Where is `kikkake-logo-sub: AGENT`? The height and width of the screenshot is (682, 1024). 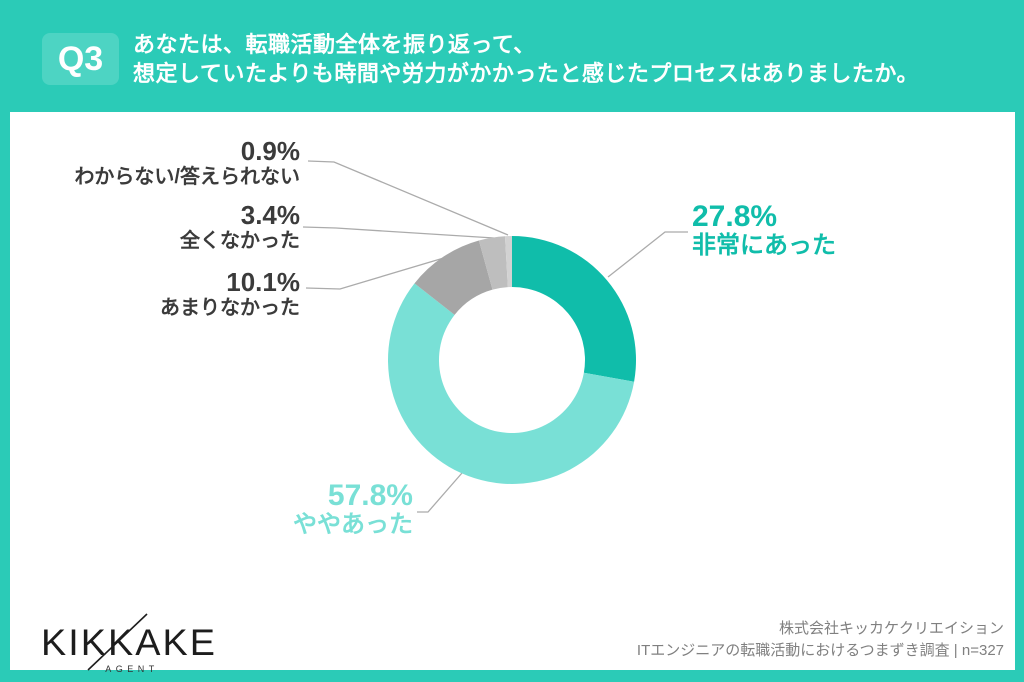 kikkake-logo-sub: AGENT is located at coordinates (132, 669).